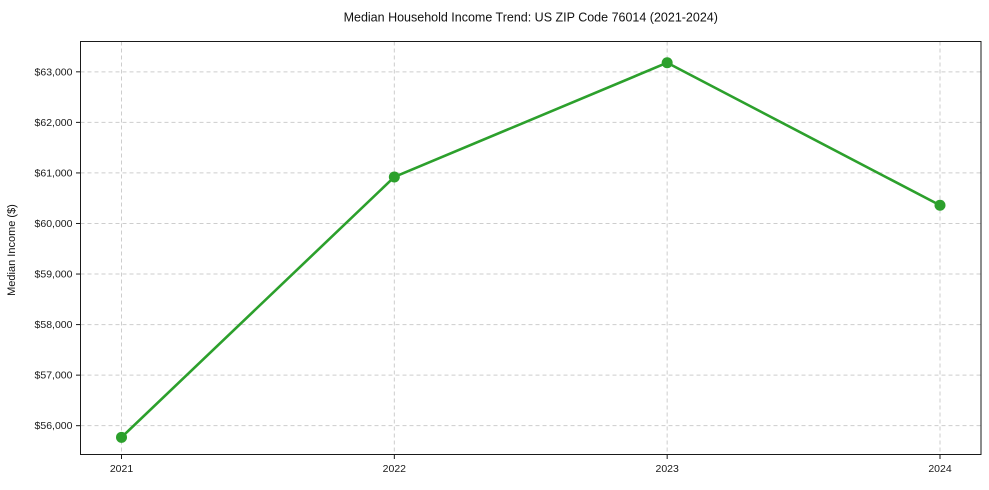 Image resolution: width=989 pixels, height=490 pixels. I want to click on data-point-2022, so click(394, 177).